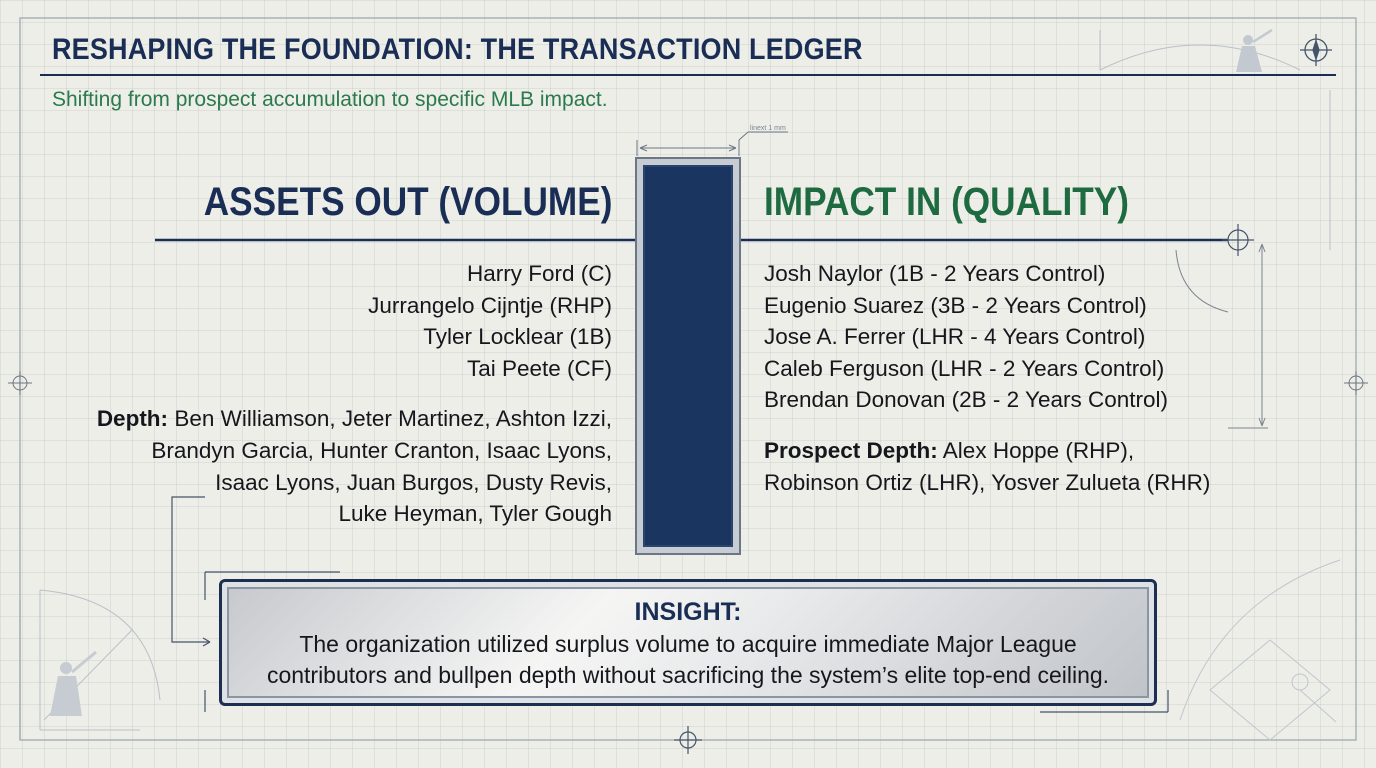 Image resolution: width=1376 pixels, height=768 pixels. What do you see at coordinates (1038, 450) in the screenshot?
I see `prospect-line-text: Alex Hoppe (RHP),` at bounding box center [1038, 450].